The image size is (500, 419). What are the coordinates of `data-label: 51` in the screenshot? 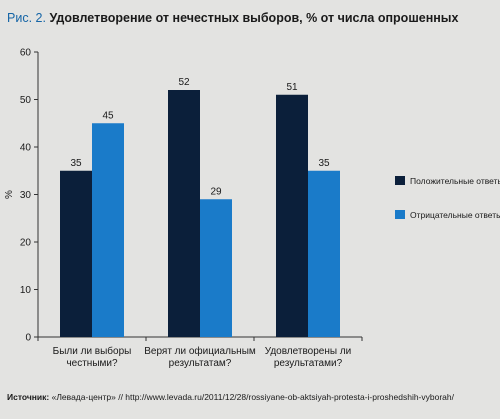 It's located at (292, 87).